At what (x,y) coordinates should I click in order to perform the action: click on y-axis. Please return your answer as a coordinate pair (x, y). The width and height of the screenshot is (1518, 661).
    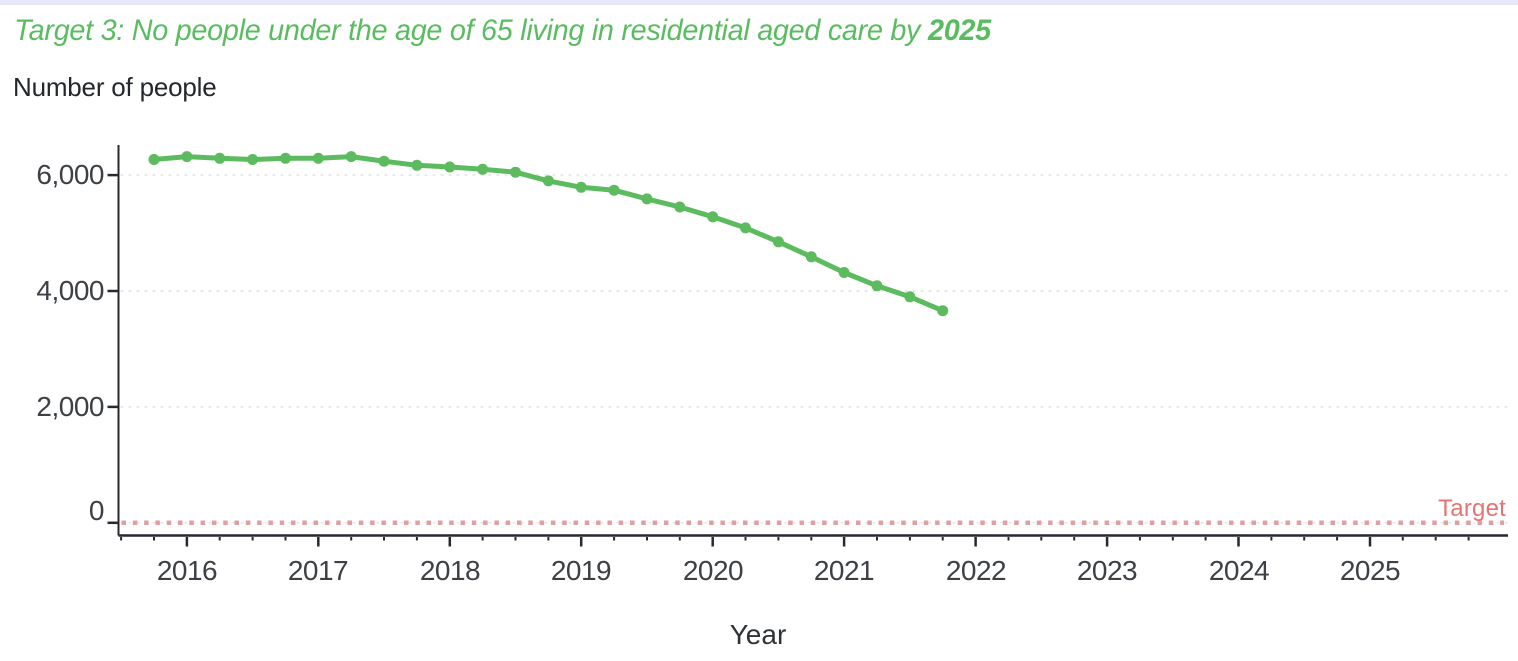
    Looking at the image, I should click on (113, 340).